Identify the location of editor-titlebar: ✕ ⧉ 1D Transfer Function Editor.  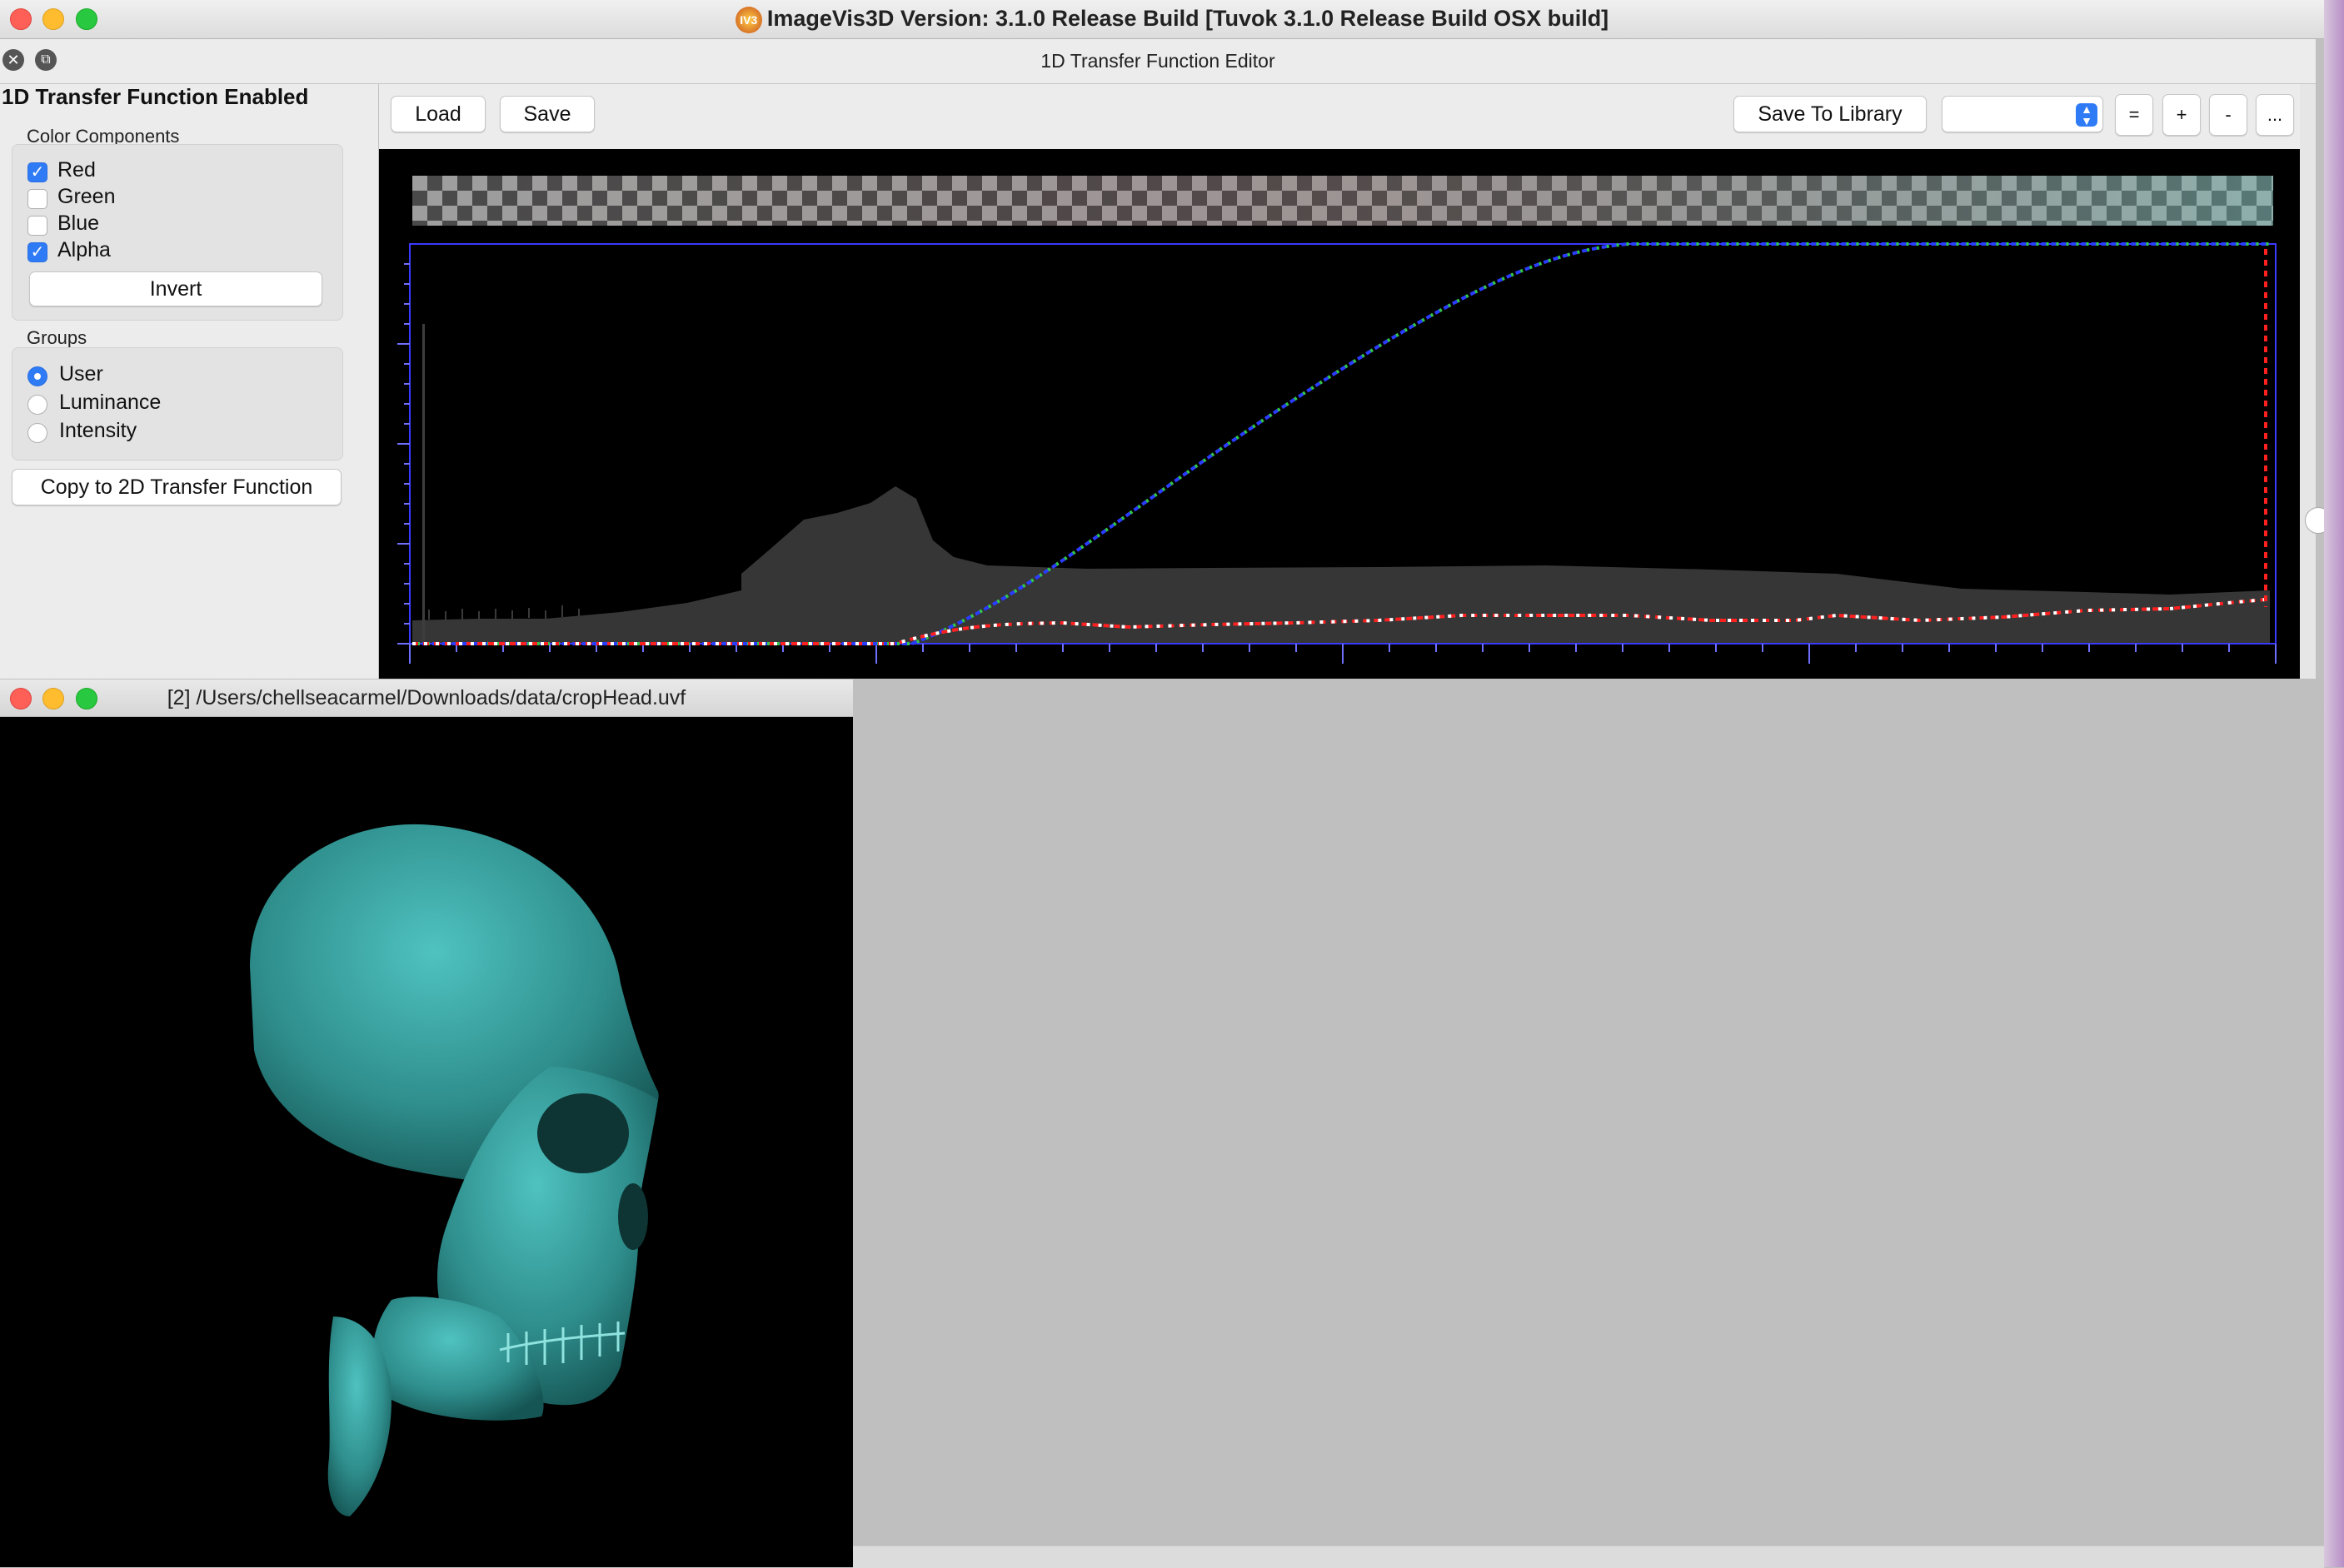
(1158, 62).